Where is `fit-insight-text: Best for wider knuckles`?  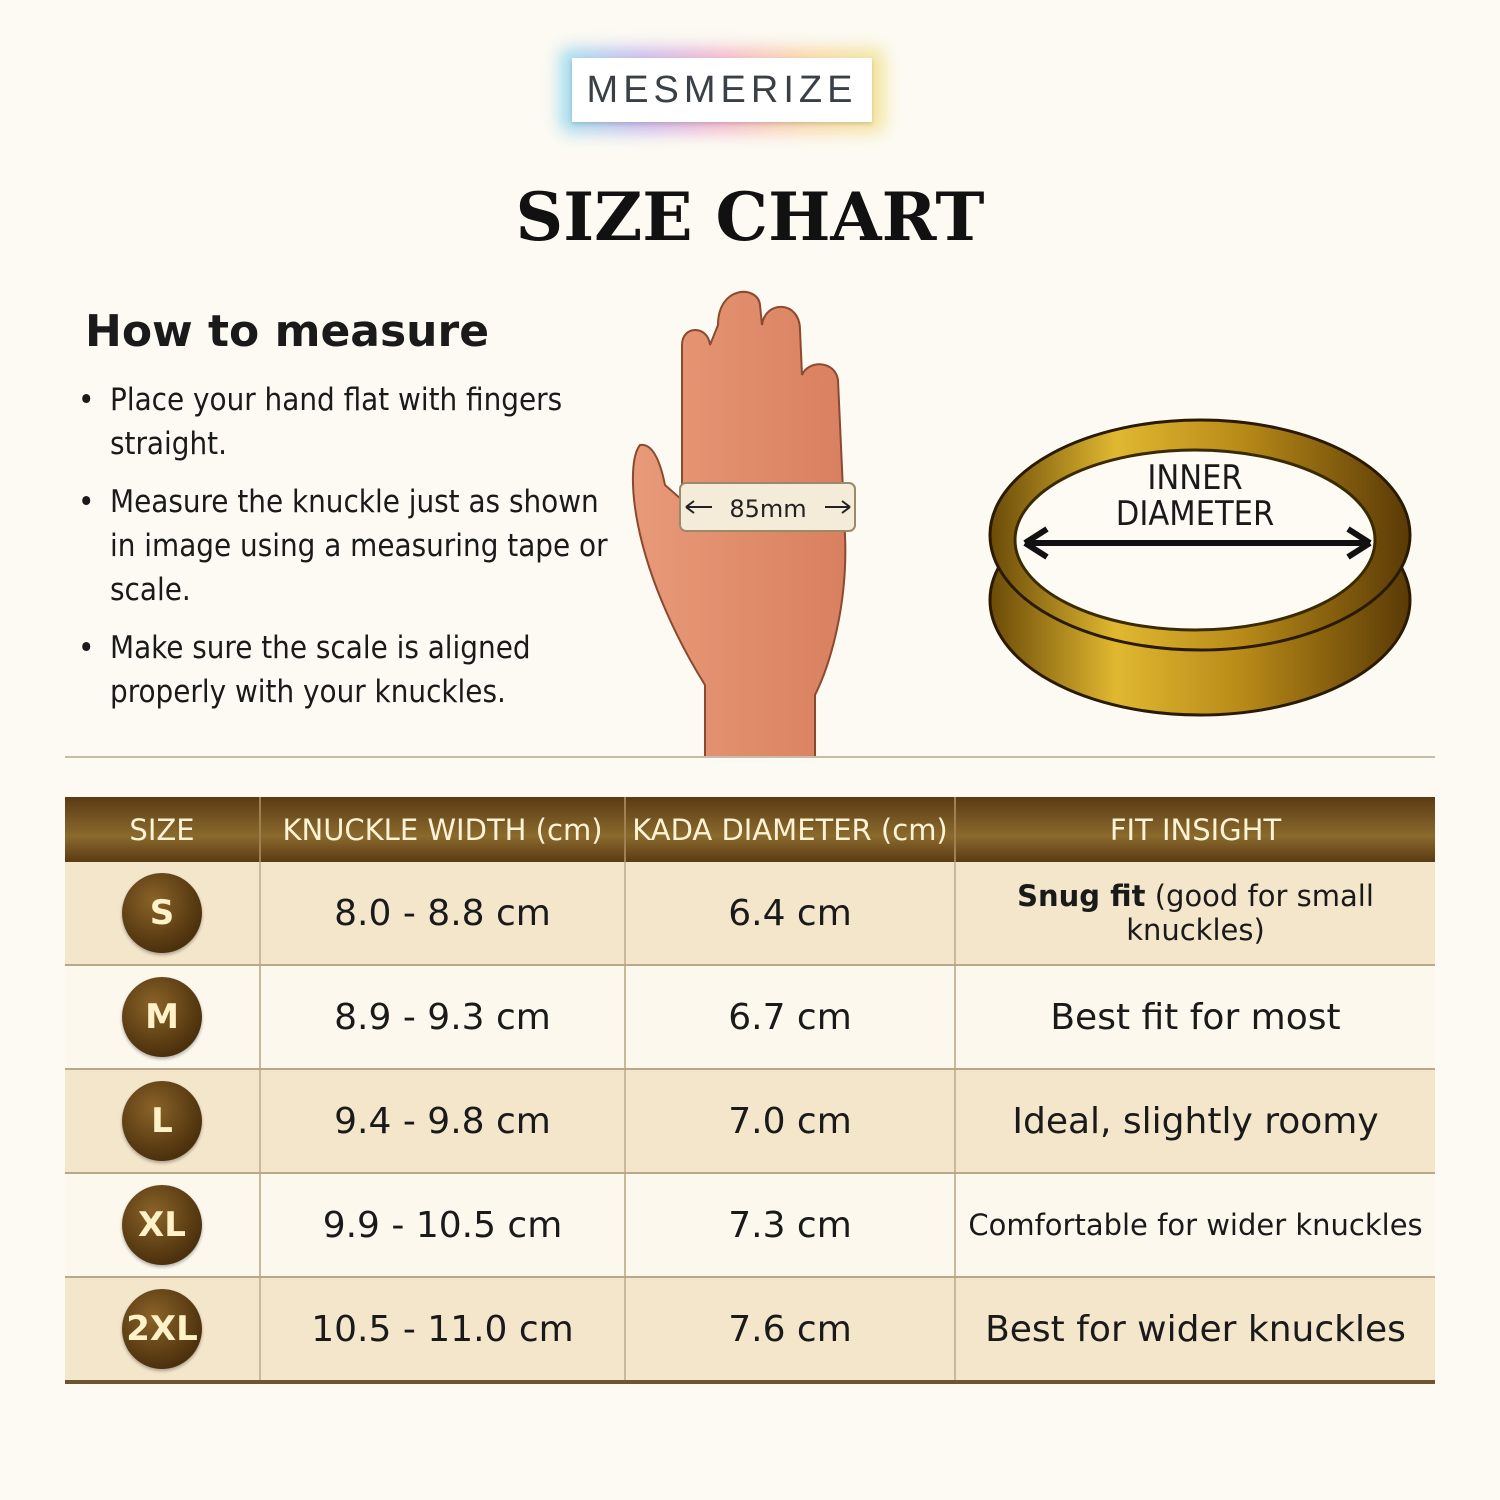 fit-insight-text: Best for wider knuckles is located at coordinates (1195, 1329).